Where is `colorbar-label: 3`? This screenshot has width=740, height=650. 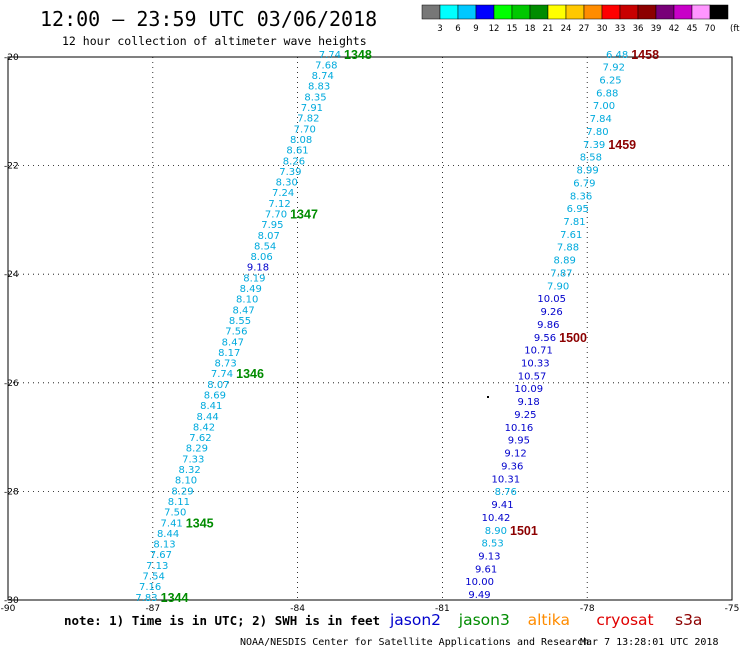 colorbar-label: 3 is located at coordinates (439, 29).